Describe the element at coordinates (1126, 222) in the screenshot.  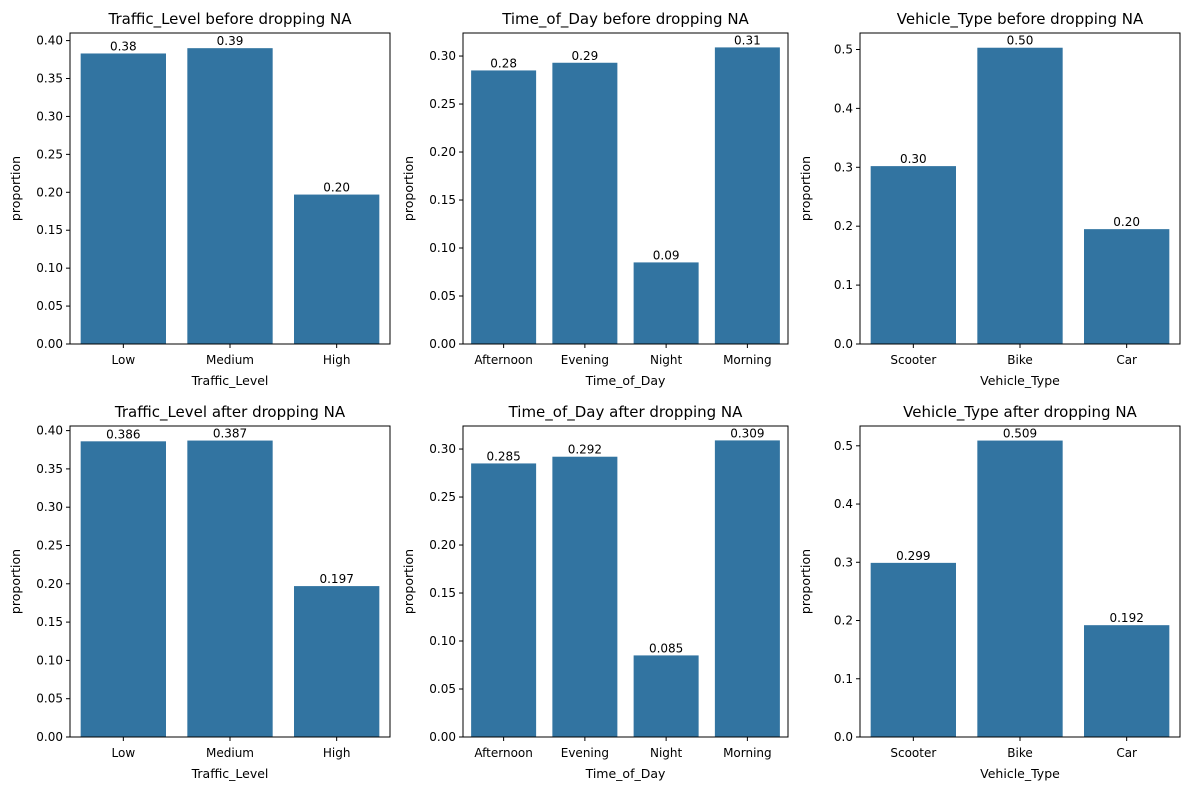
I see `data-label: 0.20` at that location.